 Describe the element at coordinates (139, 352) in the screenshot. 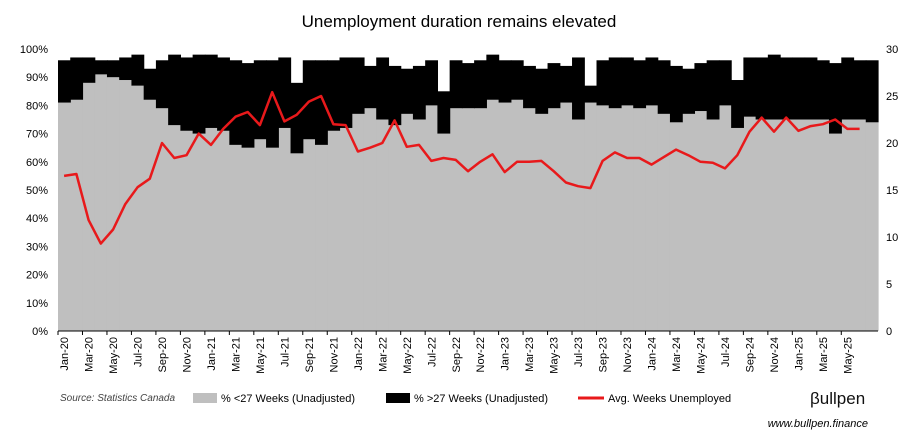

I see `x-tick-label: Jul-20` at that location.